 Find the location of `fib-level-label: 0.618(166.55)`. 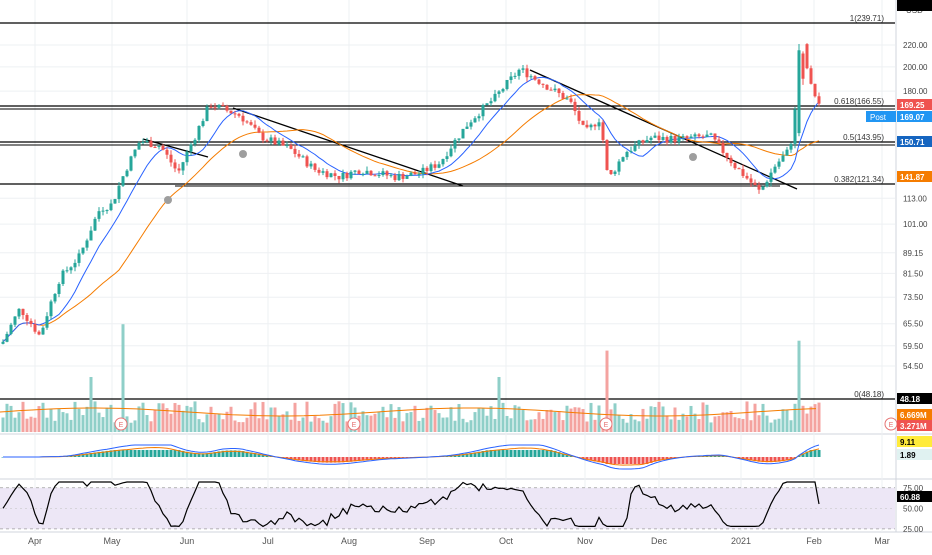

fib-level-label: 0.618(166.55) is located at coordinates (859, 101).